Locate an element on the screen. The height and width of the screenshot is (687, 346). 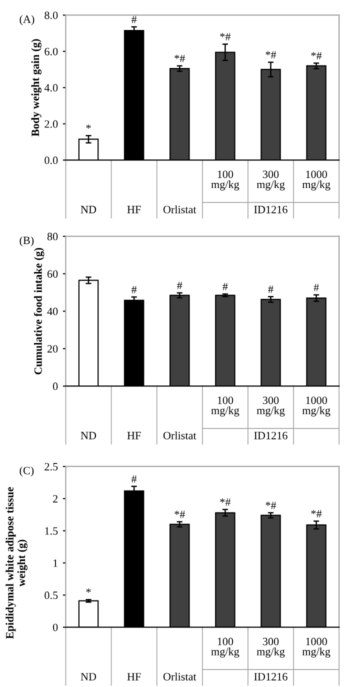
y-tick-label: 40 is located at coordinates (52, 312).